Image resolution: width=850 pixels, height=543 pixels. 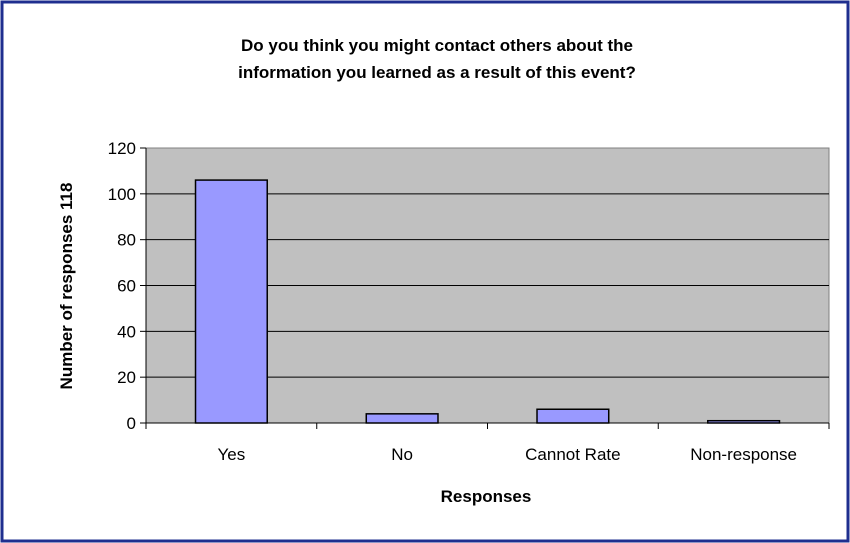 I want to click on y-axis: 0 20 40 60 80 100 120, so click(x=127, y=286).